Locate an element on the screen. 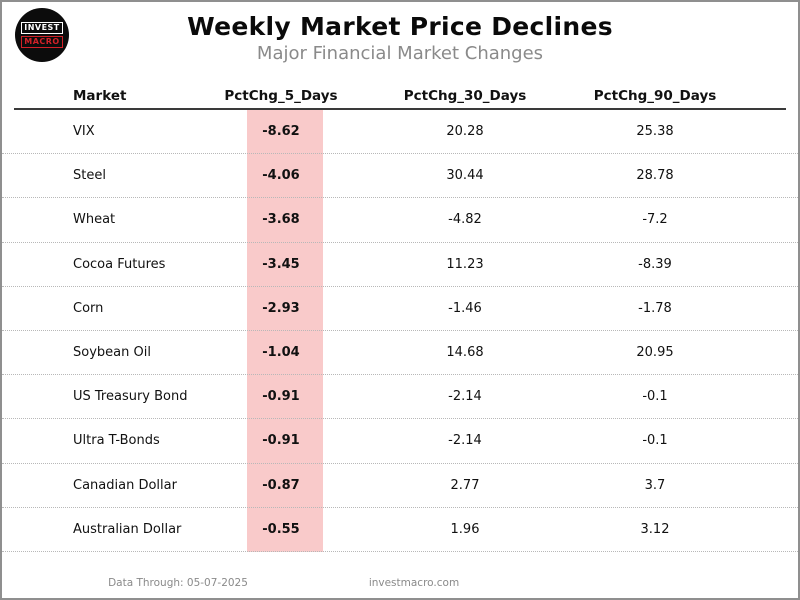 The width and height of the screenshot is (800, 600). market-cell: Cocoa Futures is located at coordinates (119, 264).